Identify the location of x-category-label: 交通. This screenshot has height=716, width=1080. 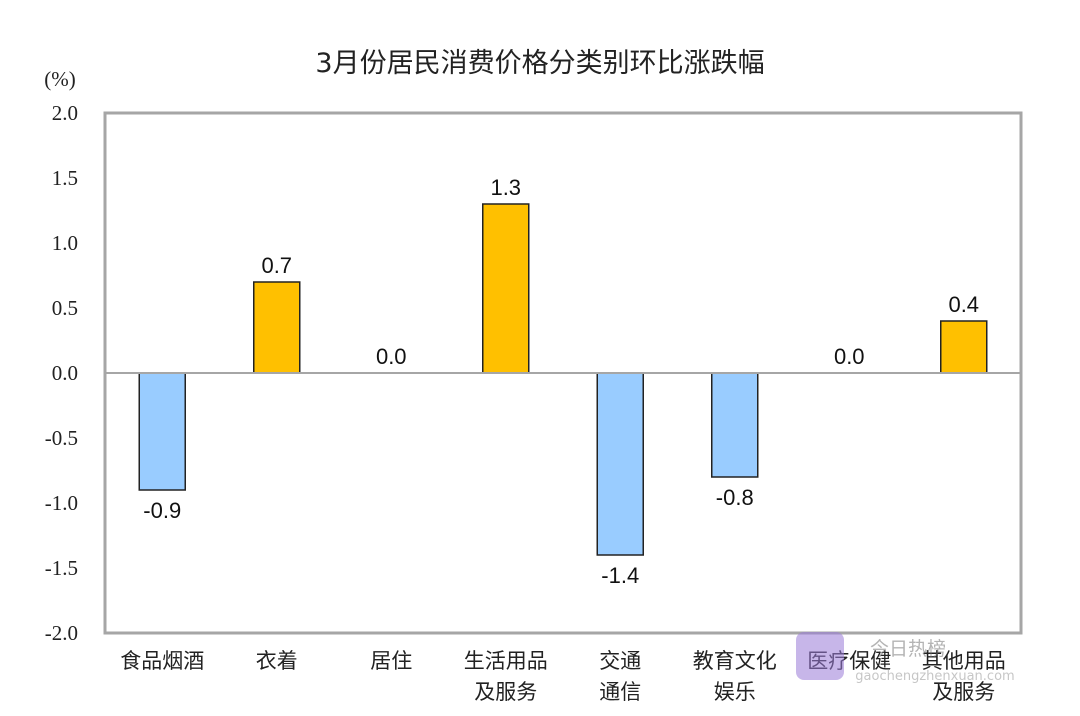
(620, 661).